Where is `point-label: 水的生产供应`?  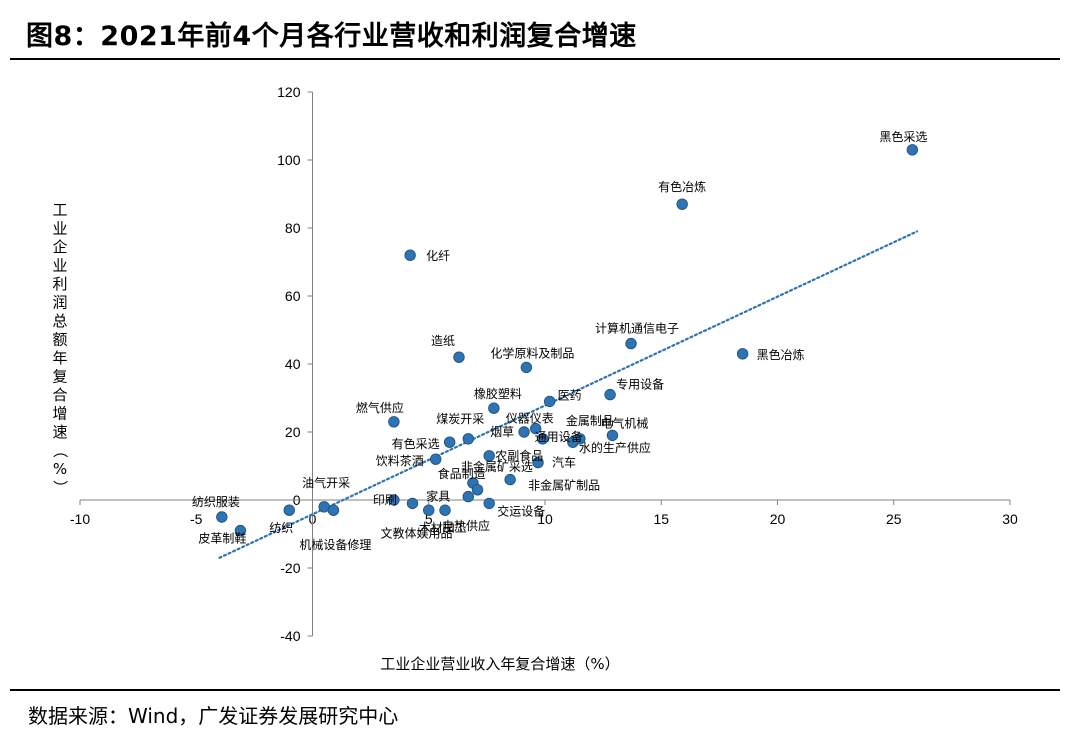 point-label: 水的生产供应 is located at coordinates (615, 447).